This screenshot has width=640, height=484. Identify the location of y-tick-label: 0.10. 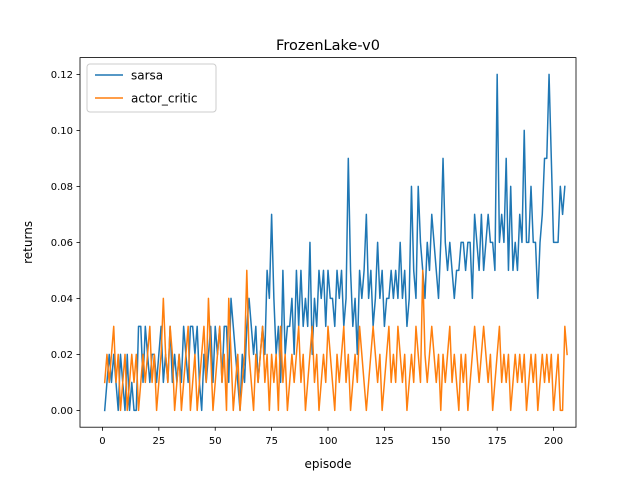
(62, 131).